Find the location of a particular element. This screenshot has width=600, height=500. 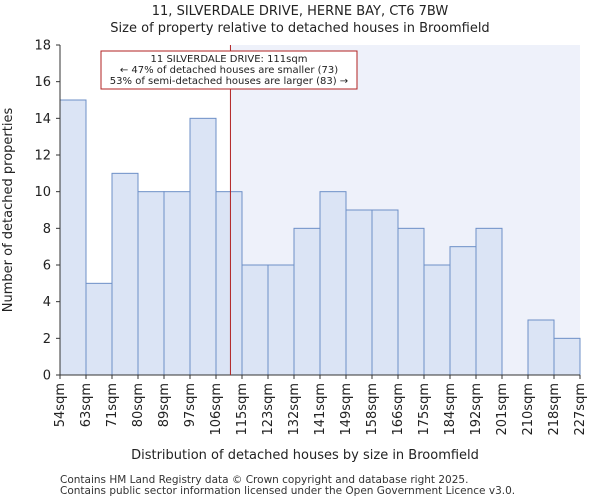

bar-158sqm is located at coordinates (385, 292).